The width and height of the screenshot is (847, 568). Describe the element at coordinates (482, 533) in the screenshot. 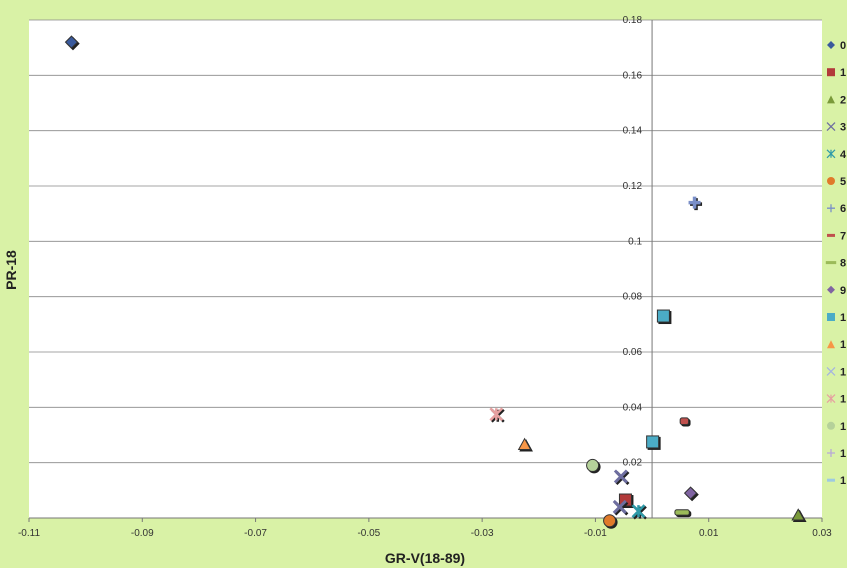

I see `x-tick-label: -0.03` at that location.